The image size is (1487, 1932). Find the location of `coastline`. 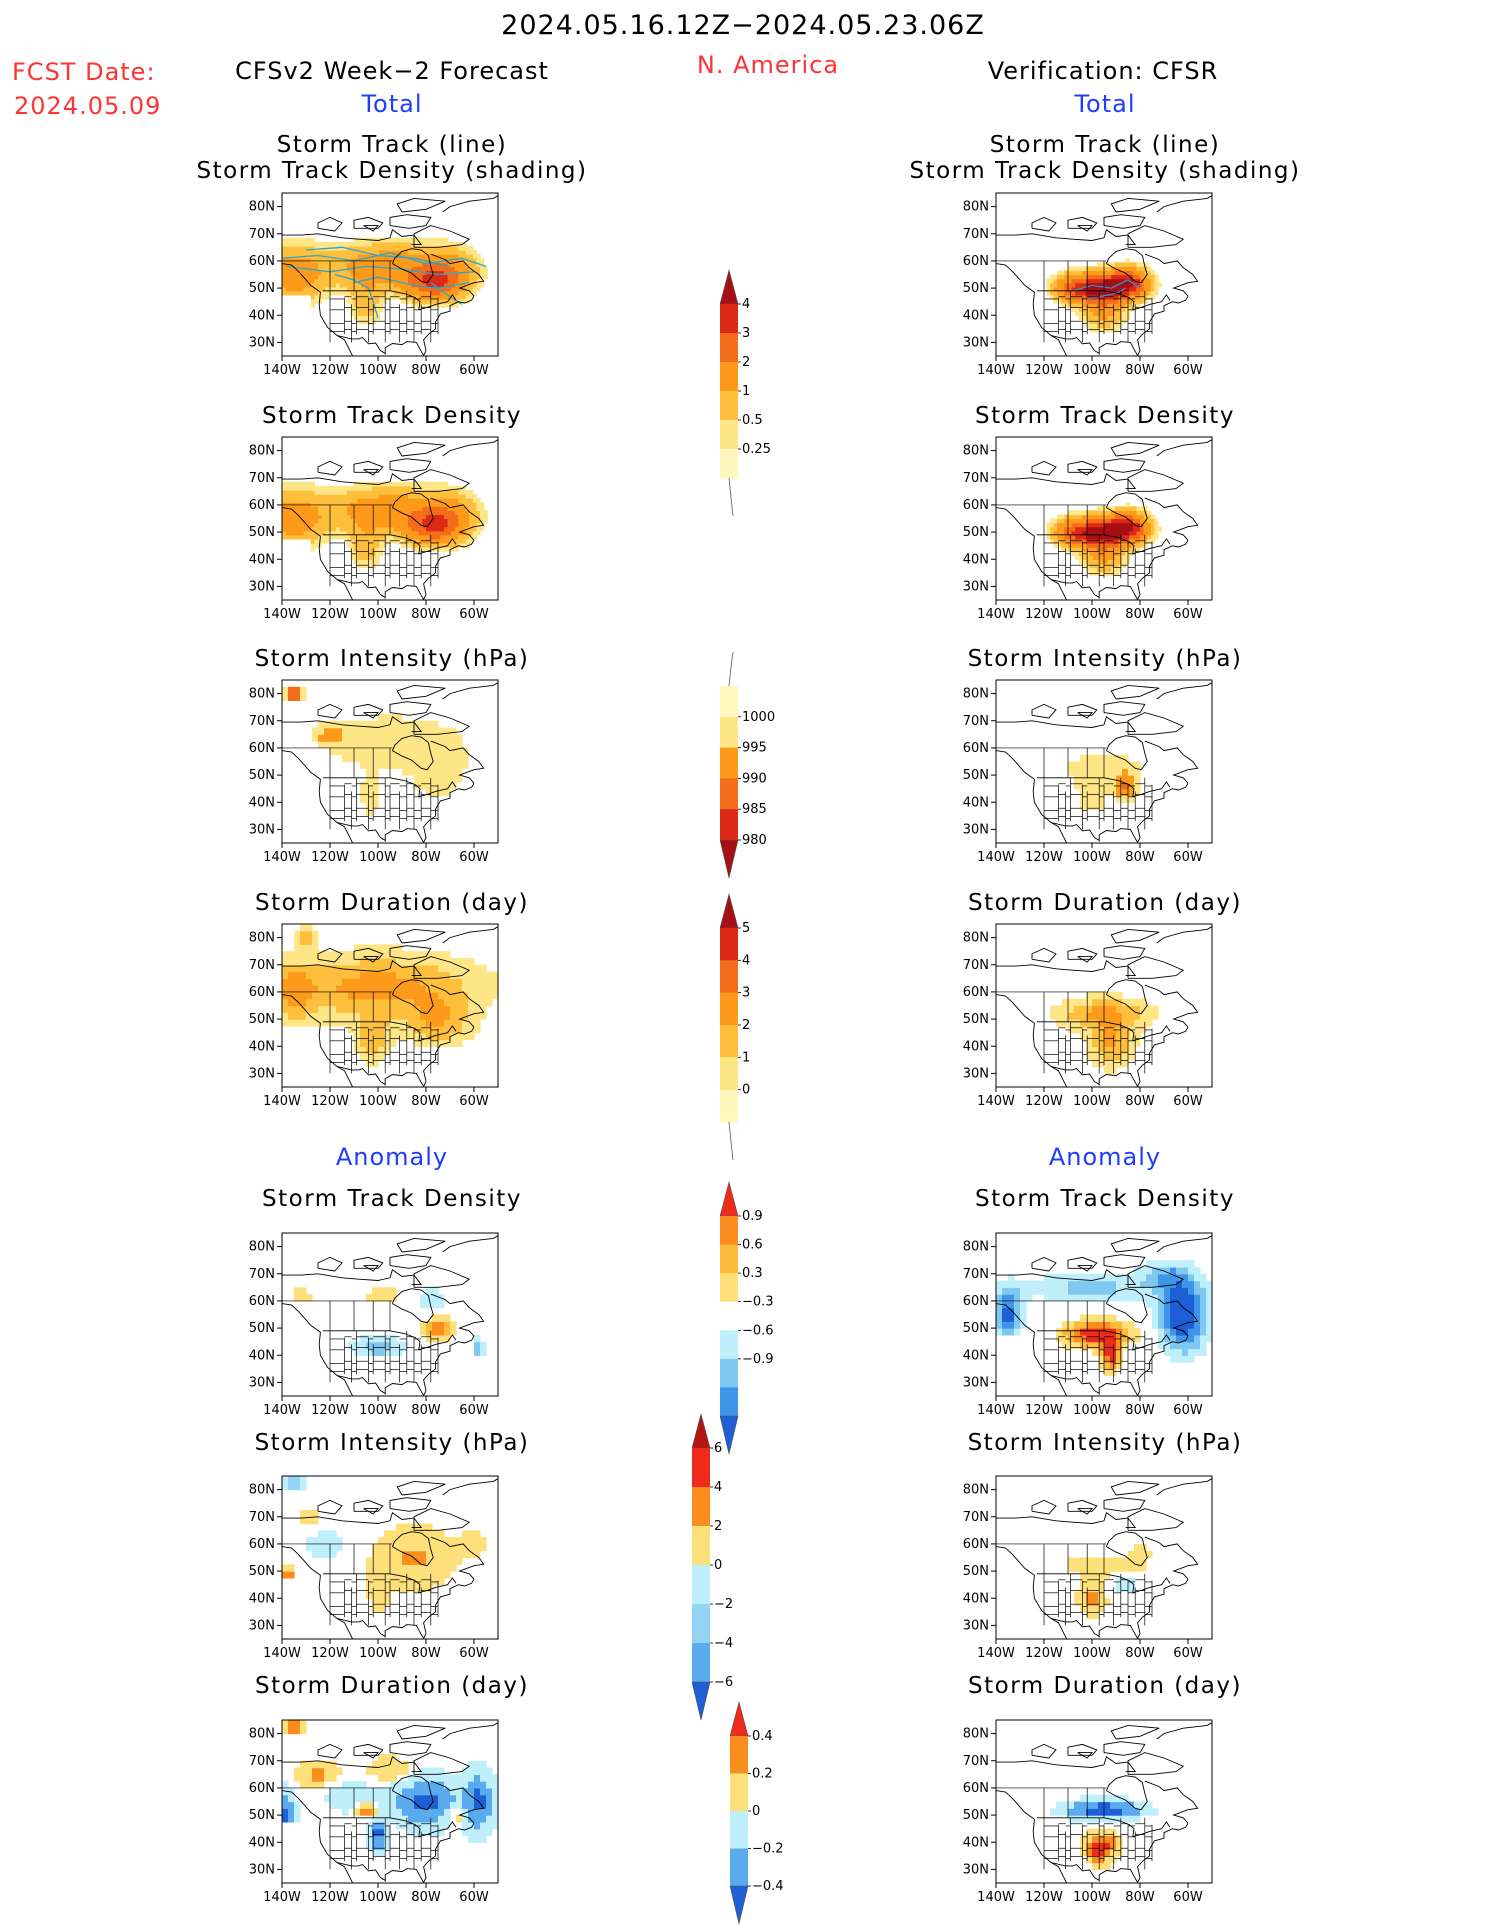

coastline is located at coordinates (1065, 968).